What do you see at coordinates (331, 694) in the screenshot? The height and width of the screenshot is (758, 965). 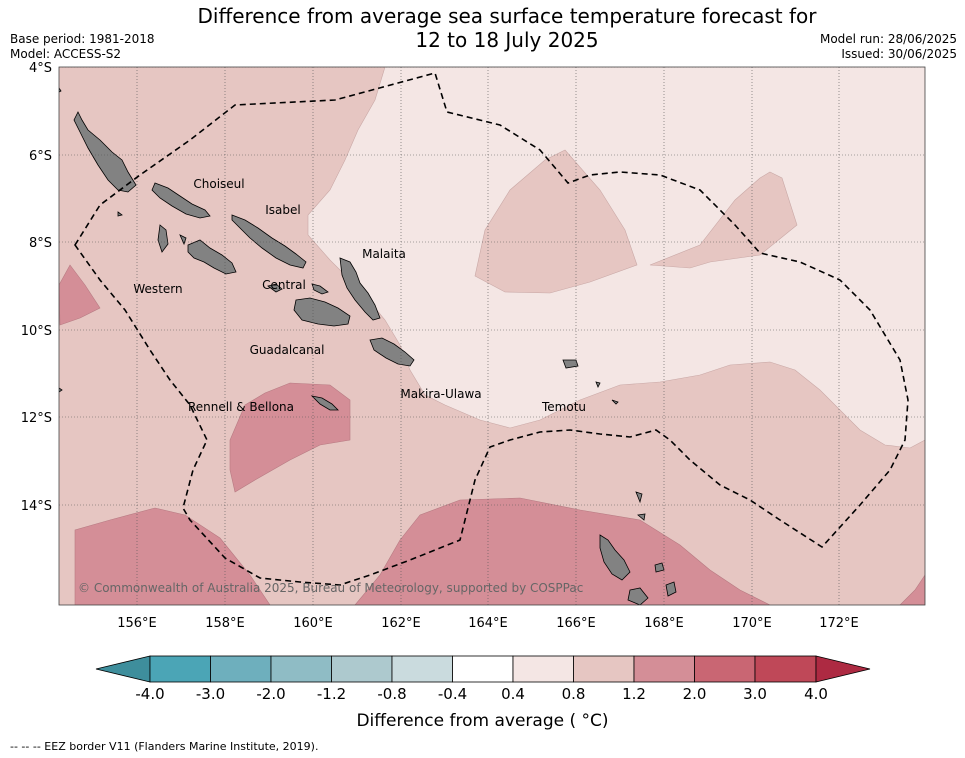 I see `cbar-tick-3: -1.2` at bounding box center [331, 694].